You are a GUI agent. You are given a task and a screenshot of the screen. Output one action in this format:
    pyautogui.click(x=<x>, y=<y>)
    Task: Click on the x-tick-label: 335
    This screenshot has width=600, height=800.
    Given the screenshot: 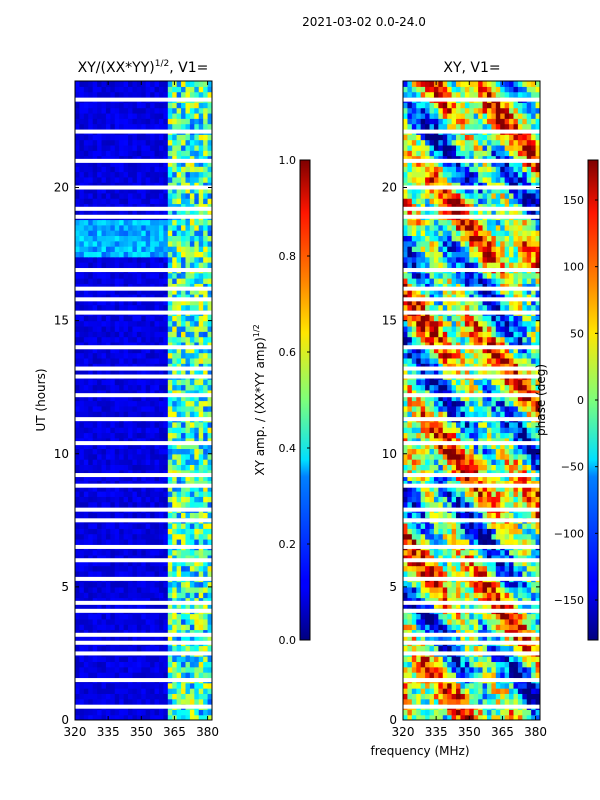 What is the action you would take?
    pyautogui.click(x=108, y=732)
    